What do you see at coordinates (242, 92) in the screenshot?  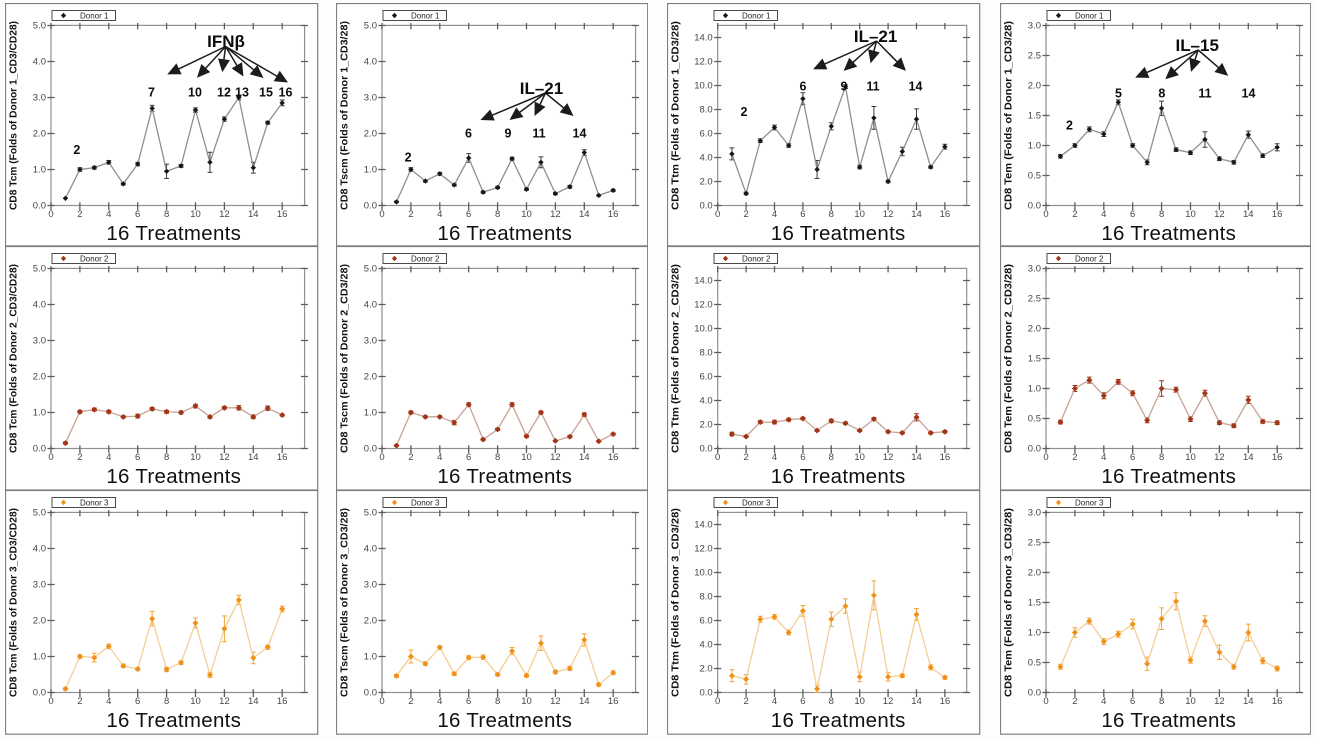 I see `svg-text: 13` at bounding box center [242, 92].